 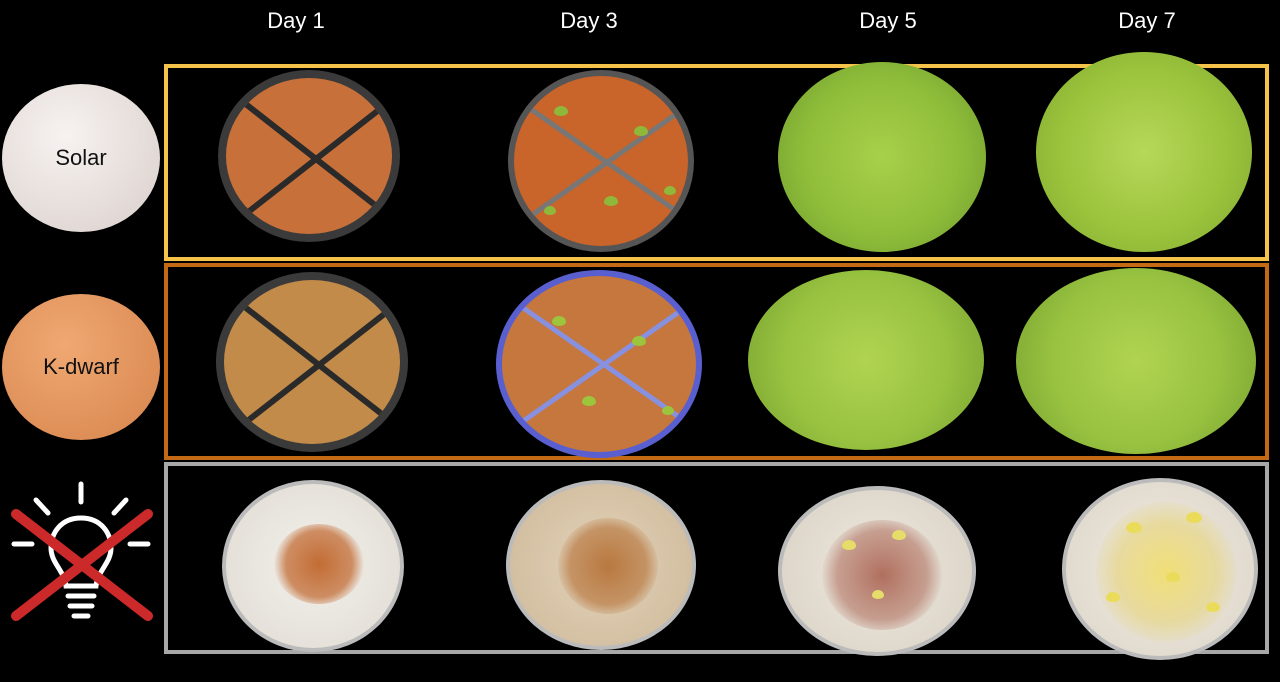 I want to click on solar-circle: Solar, so click(x=81, y=158).